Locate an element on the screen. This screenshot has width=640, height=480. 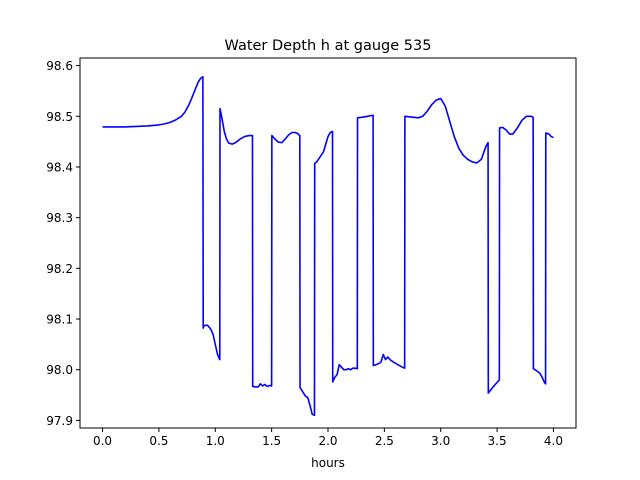
x-tick-label: 1.0 is located at coordinates (215, 441).